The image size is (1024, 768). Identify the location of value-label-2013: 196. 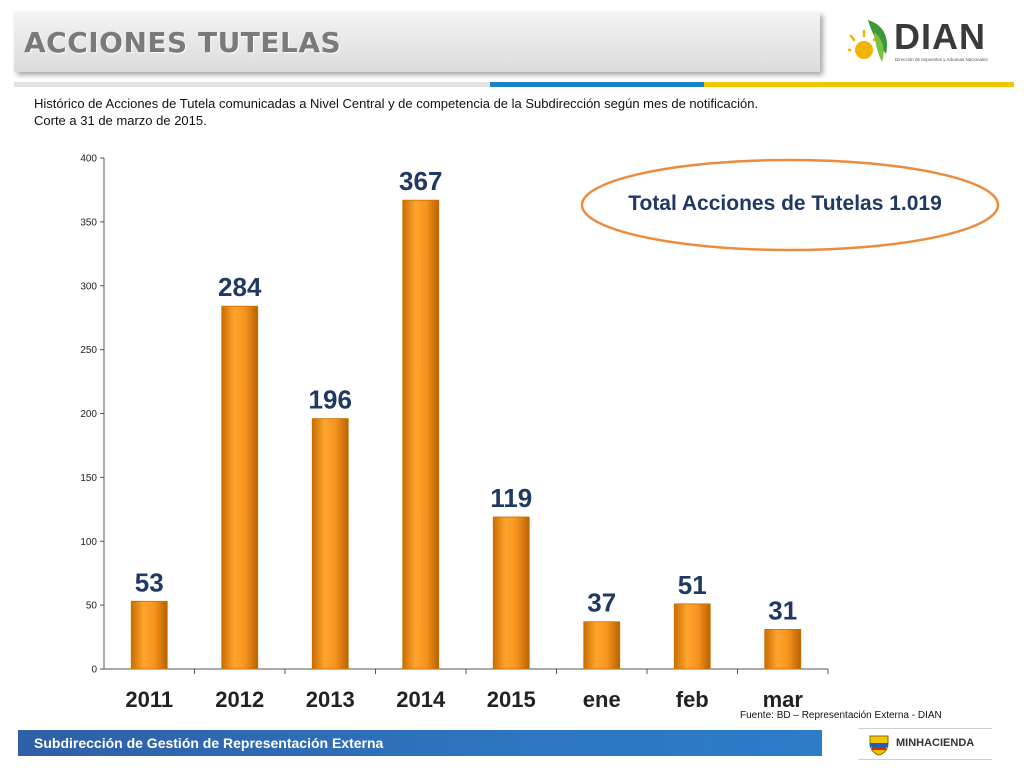
(330, 400).